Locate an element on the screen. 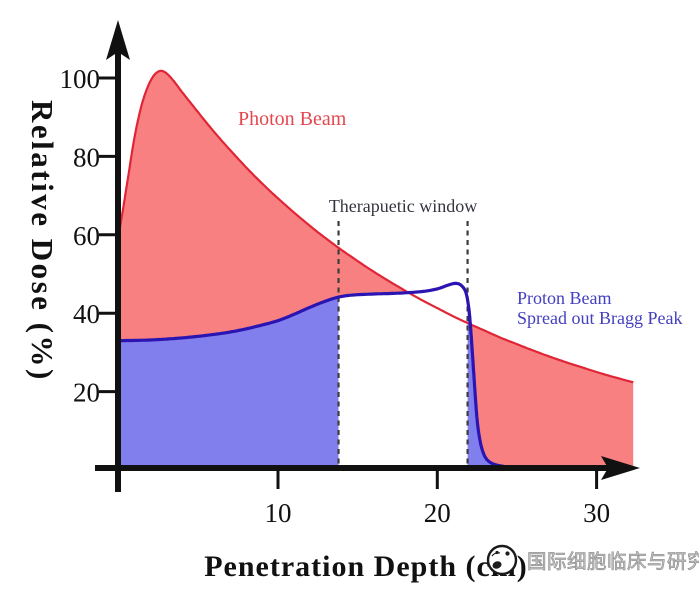 This screenshot has width=699, height=596. y-axis-ticks: 20 40 60 80 100 is located at coordinates (89, 236).